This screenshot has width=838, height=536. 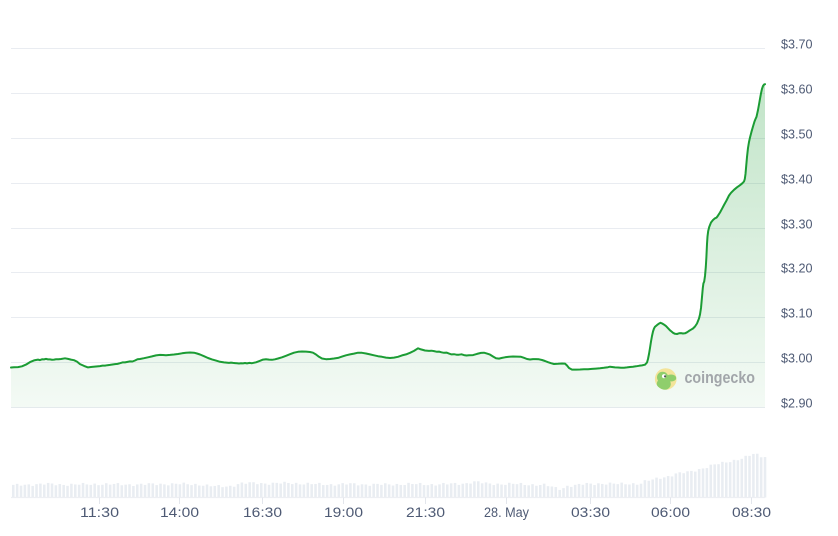 I want to click on svg-text: $3.70, so click(x=797, y=43).